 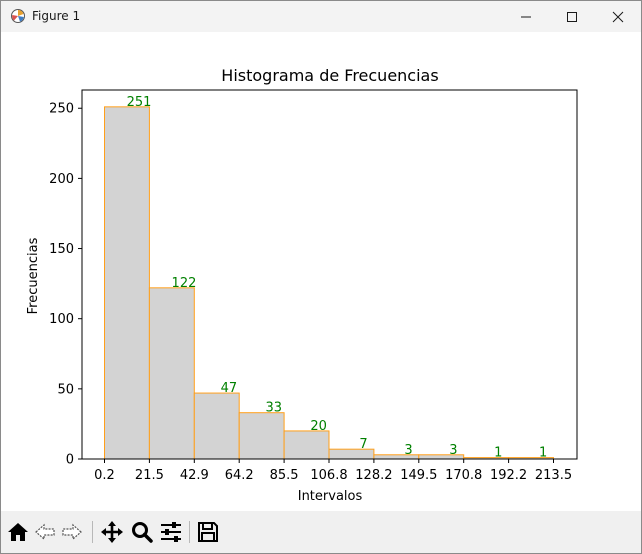 I want to click on title-bar: Figure 1, so click(x=321, y=16).